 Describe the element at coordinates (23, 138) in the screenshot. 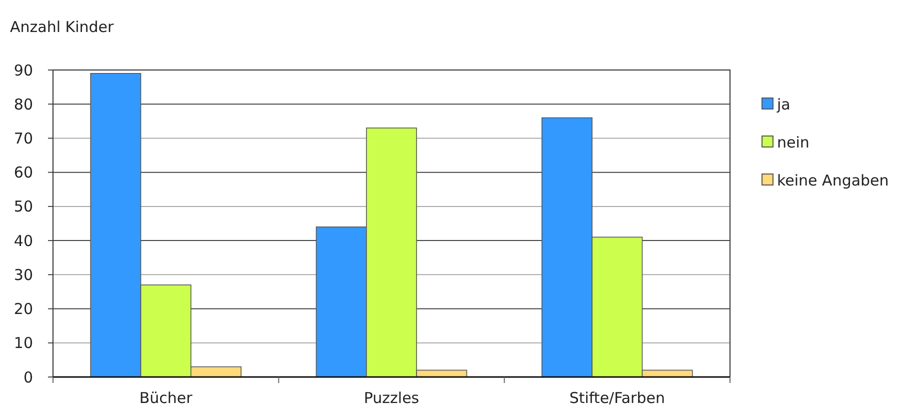

I see `y-tick-label: 70` at that location.